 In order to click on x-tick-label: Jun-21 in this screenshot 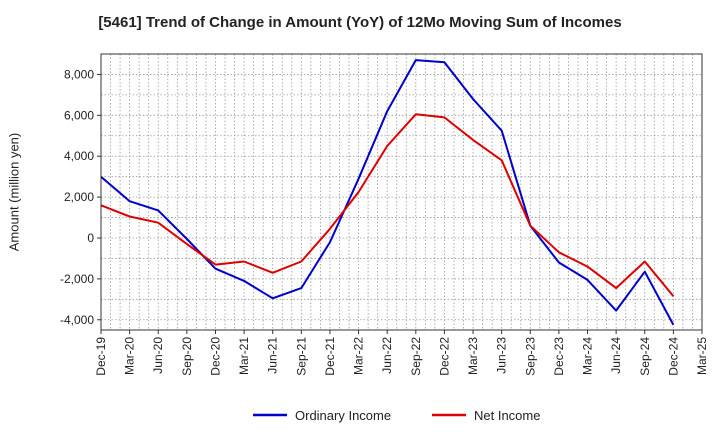, I will do `click(273, 355)`.